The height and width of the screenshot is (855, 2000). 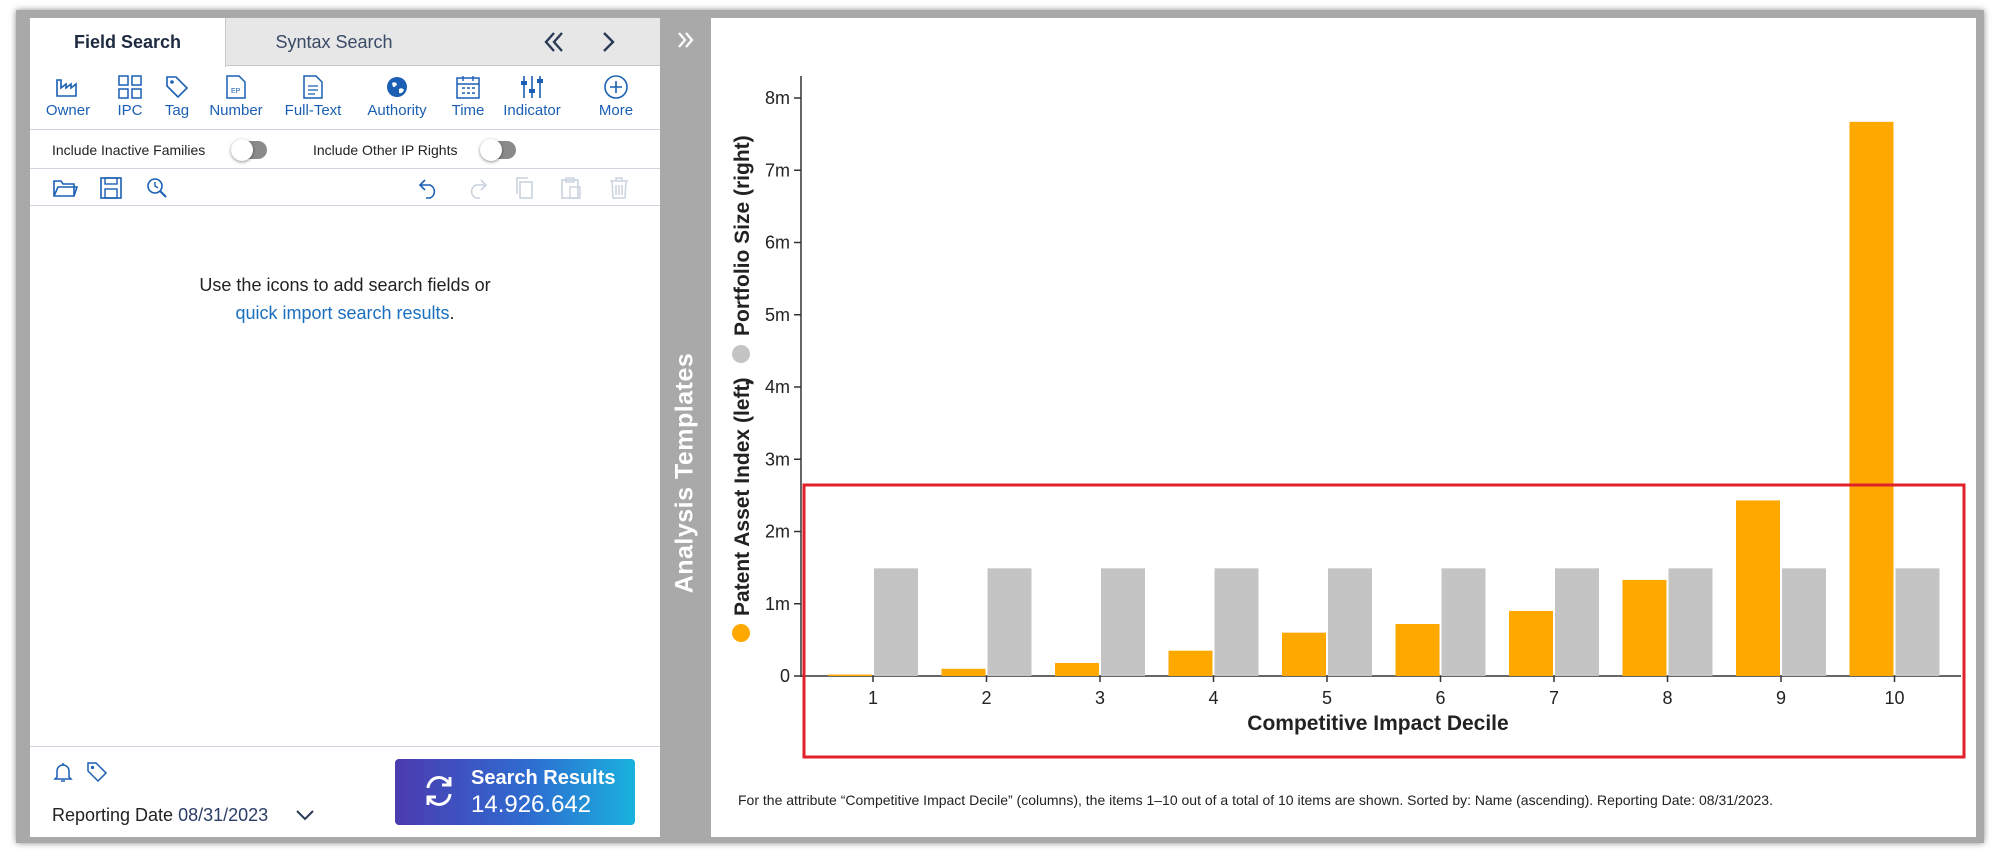 What do you see at coordinates (397, 110) in the screenshot?
I see `authority-label: Authority` at bounding box center [397, 110].